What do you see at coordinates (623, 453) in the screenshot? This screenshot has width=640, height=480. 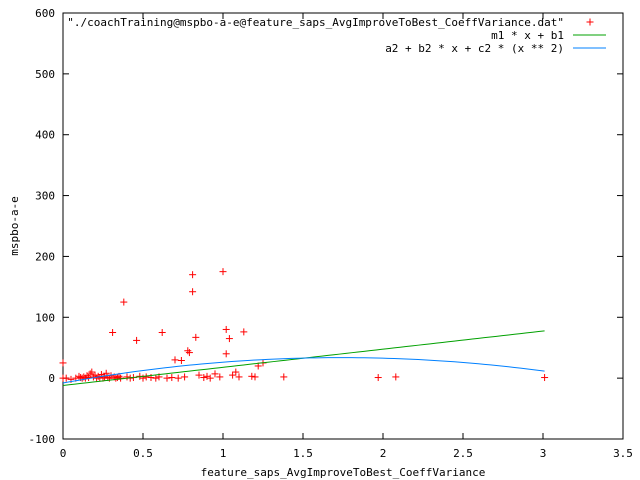 I see `x-tick-label: 3.5` at bounding box center [623, 453].